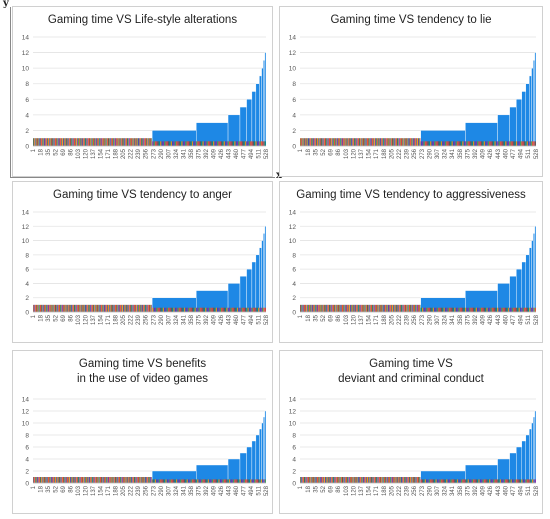  What do you see at coordinates (499, 319) in the screenshot?
I see `x-tick-label: 443` at bounding box center [499, 319].